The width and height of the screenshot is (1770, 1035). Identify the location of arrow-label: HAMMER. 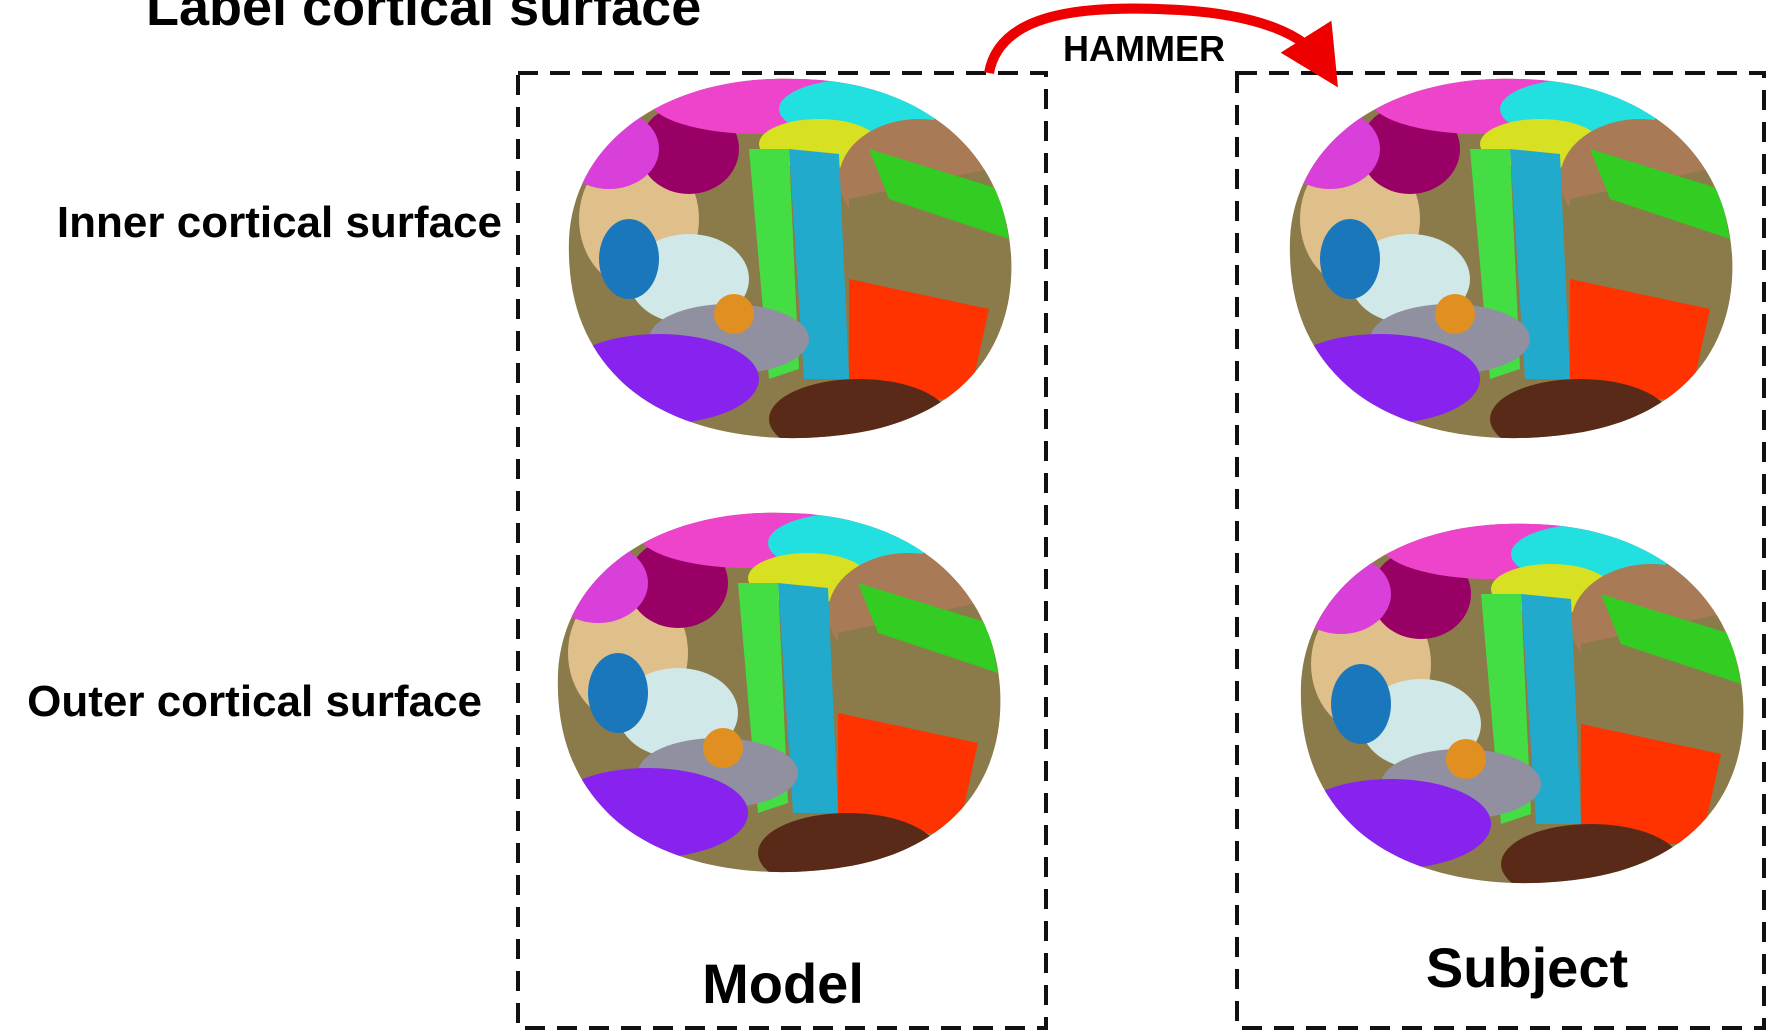
(1144, 48).